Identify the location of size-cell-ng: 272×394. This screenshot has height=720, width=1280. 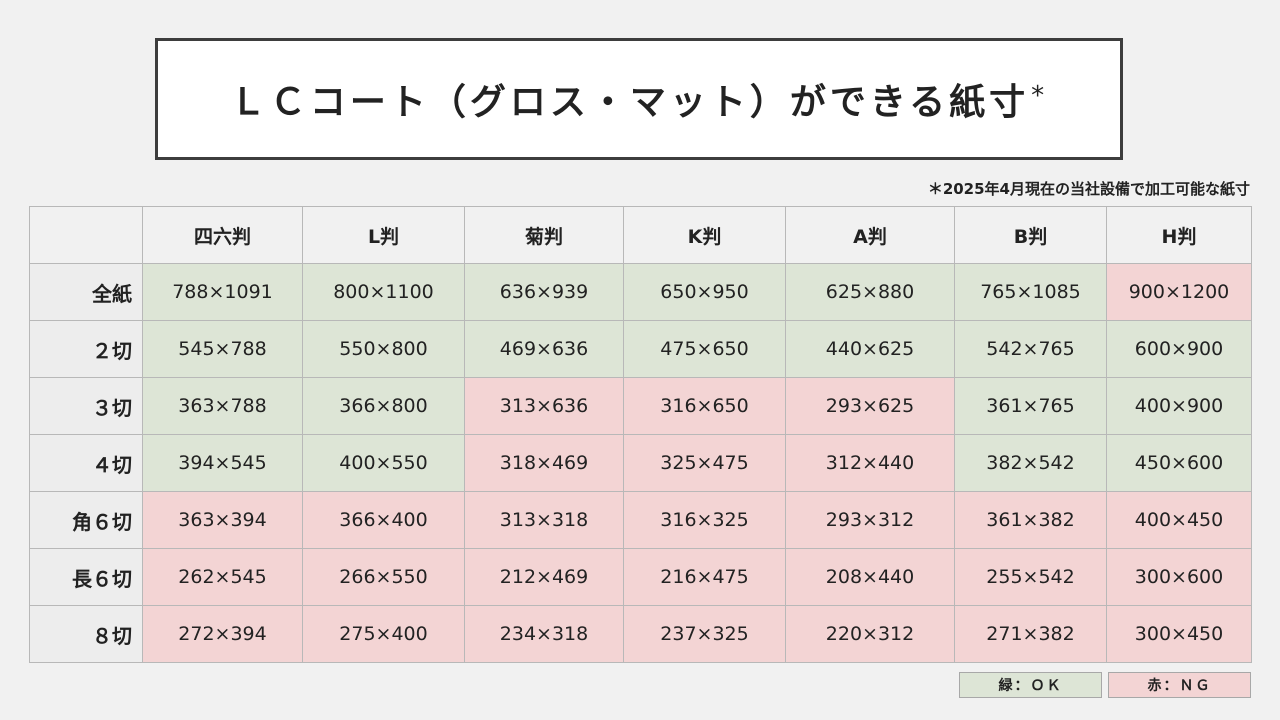
(222, 634).